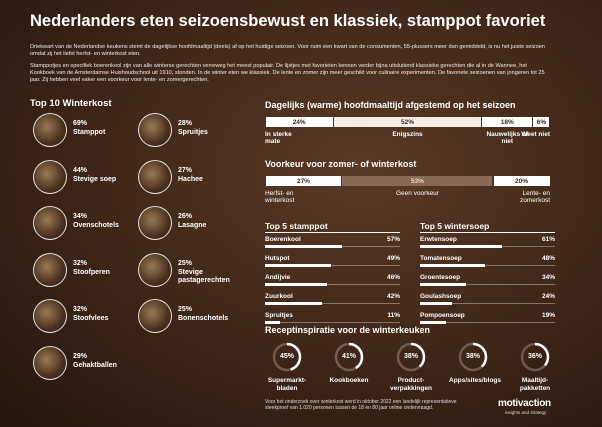 Image resolution: width=602 pixels, height=427 pixels. I want to click on category-label: Tomatensoep, so click(441, 258).